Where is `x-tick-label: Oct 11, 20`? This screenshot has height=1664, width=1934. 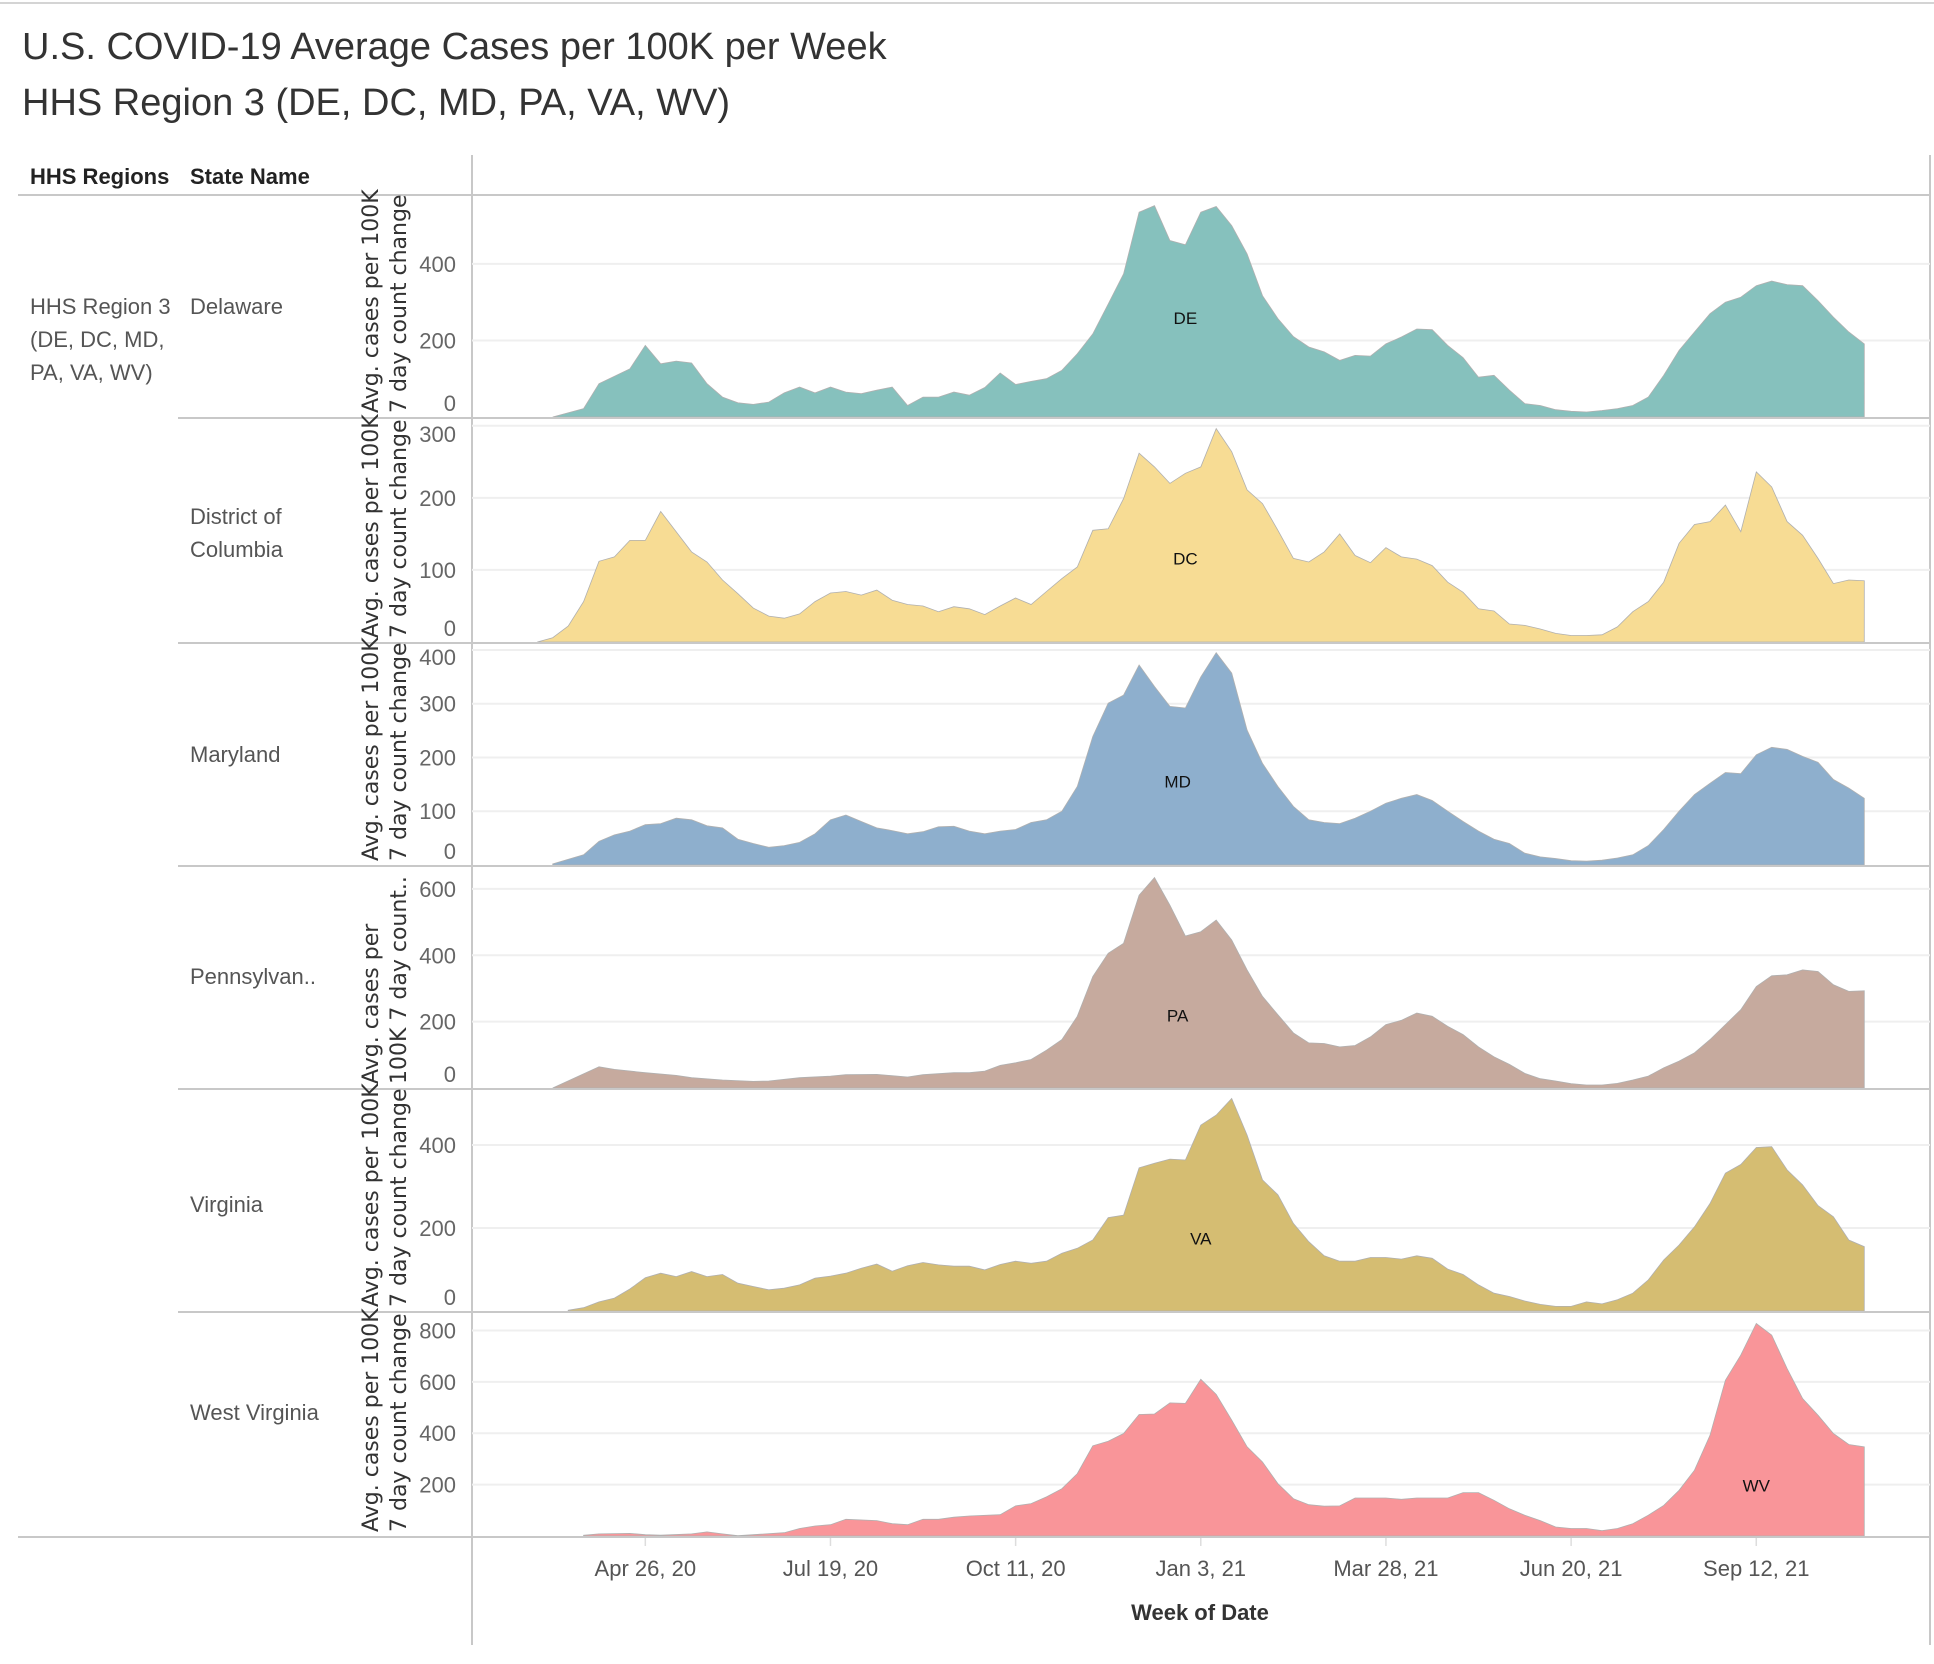 x-tick-label: Oct 11, 20 is located at coordinates (1016, 1568).